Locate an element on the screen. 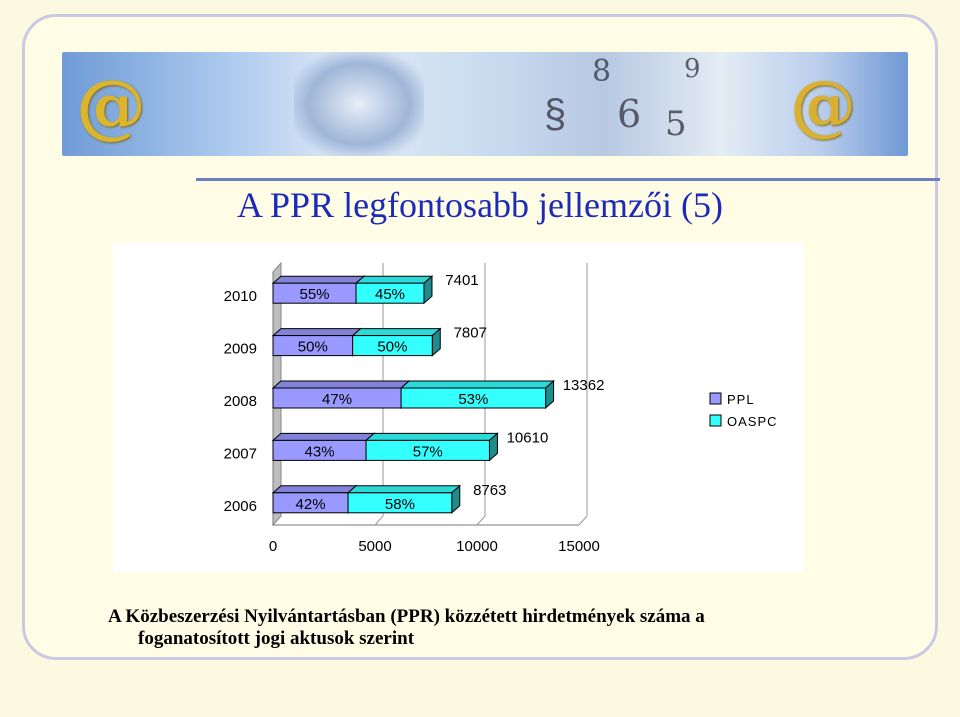 This screenshot has height=717, width=960. page-title: A PPR legfontosabb jellemzői (5) is located at coordinates (480, 205).